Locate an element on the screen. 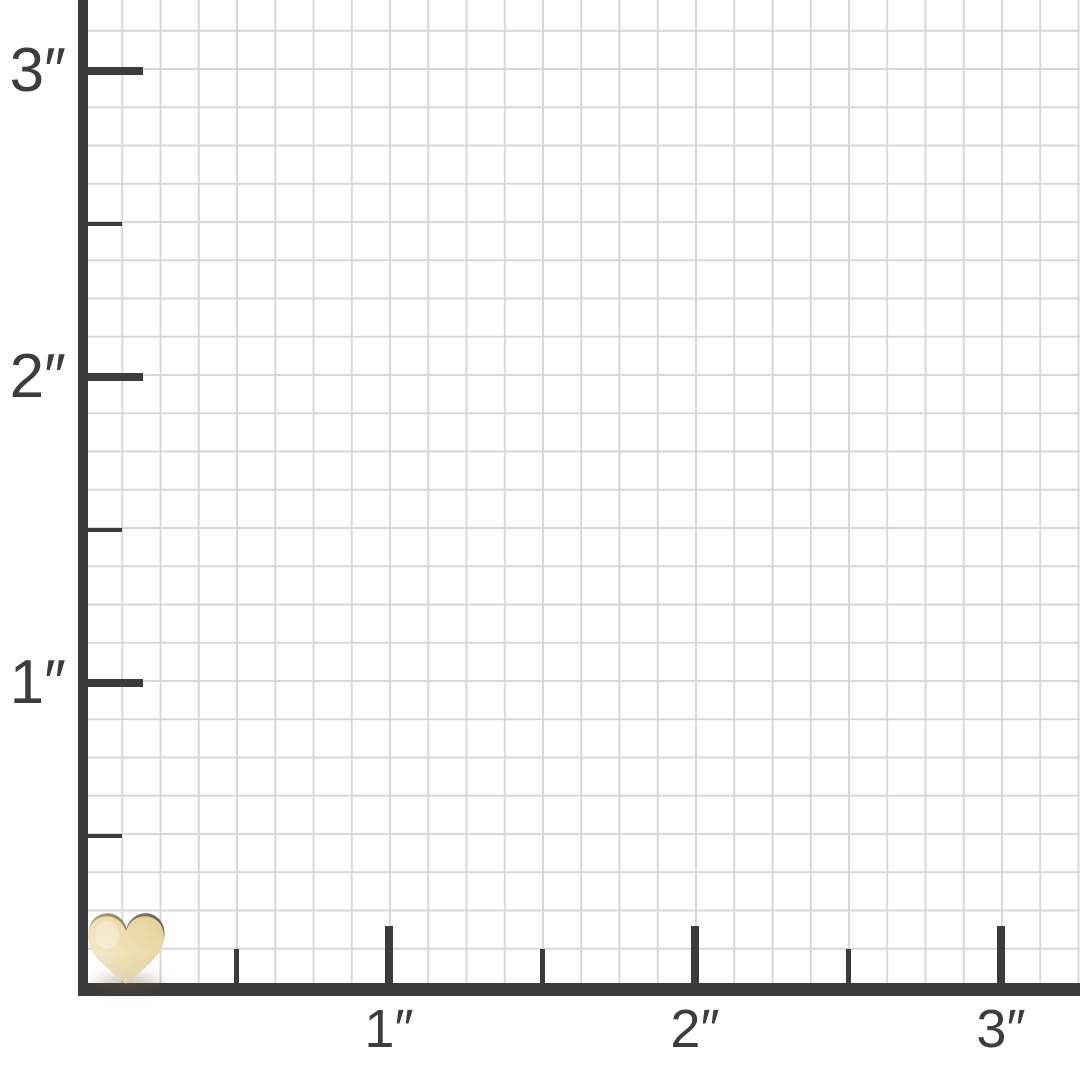 This screenshot has height=1080, width=1080. y-axis-line is located at coordinates (83, 498).